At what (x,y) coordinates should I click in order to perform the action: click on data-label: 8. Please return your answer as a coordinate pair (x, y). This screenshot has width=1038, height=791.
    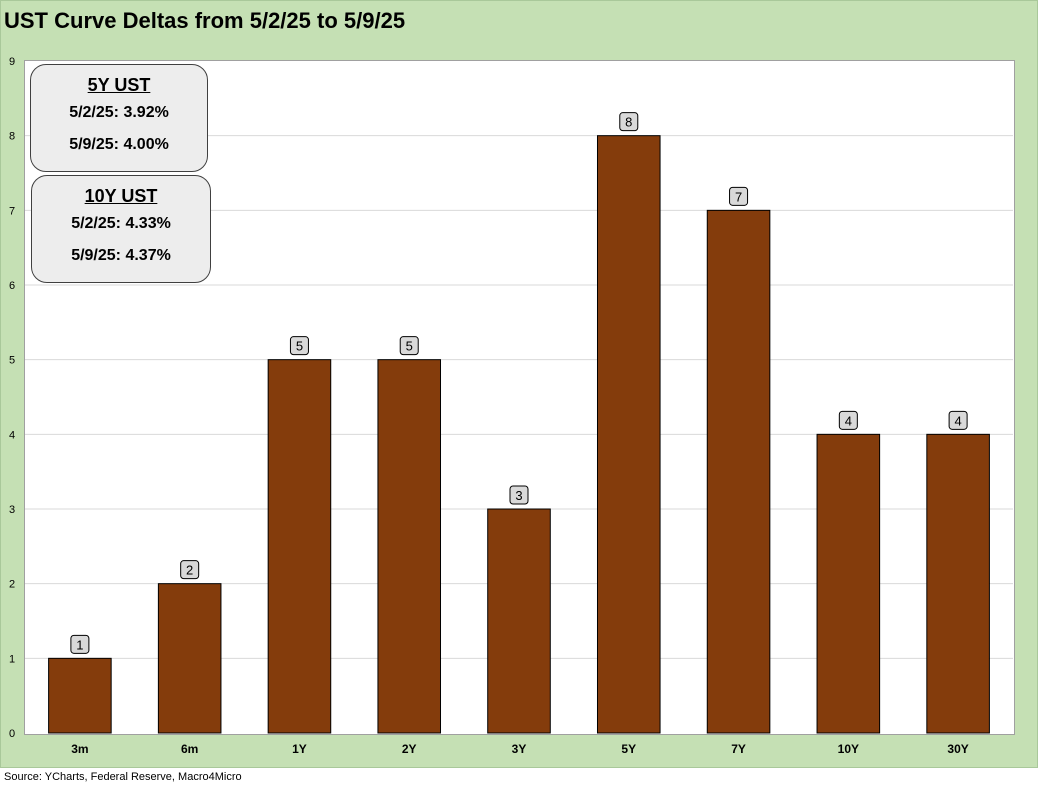
    Looking at the image, I should click on (629, 122).